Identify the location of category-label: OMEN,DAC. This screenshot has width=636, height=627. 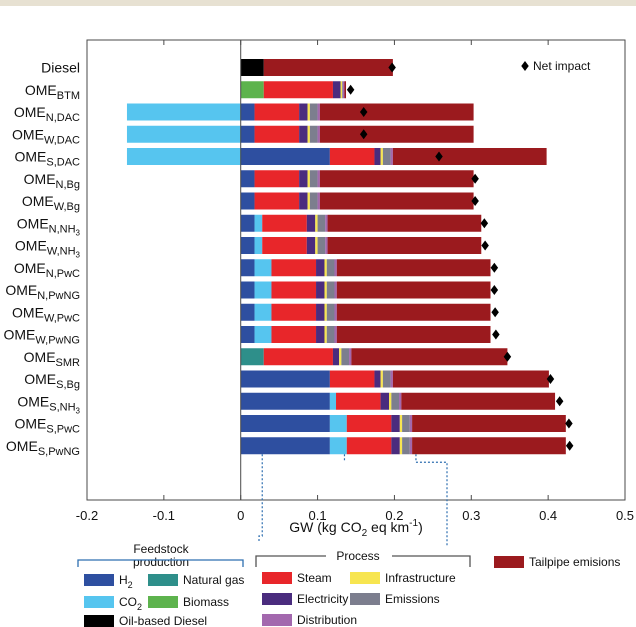
(47, 114).